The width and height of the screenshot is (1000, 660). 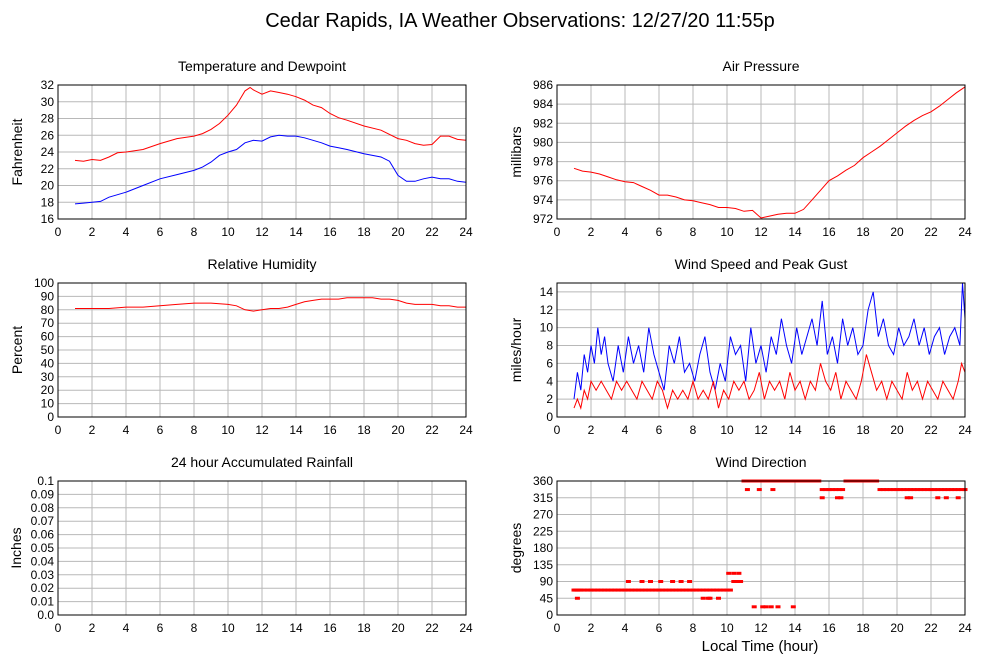 I want to click on rain-y-tick-label: 0.08, so click(x=43, y=508).